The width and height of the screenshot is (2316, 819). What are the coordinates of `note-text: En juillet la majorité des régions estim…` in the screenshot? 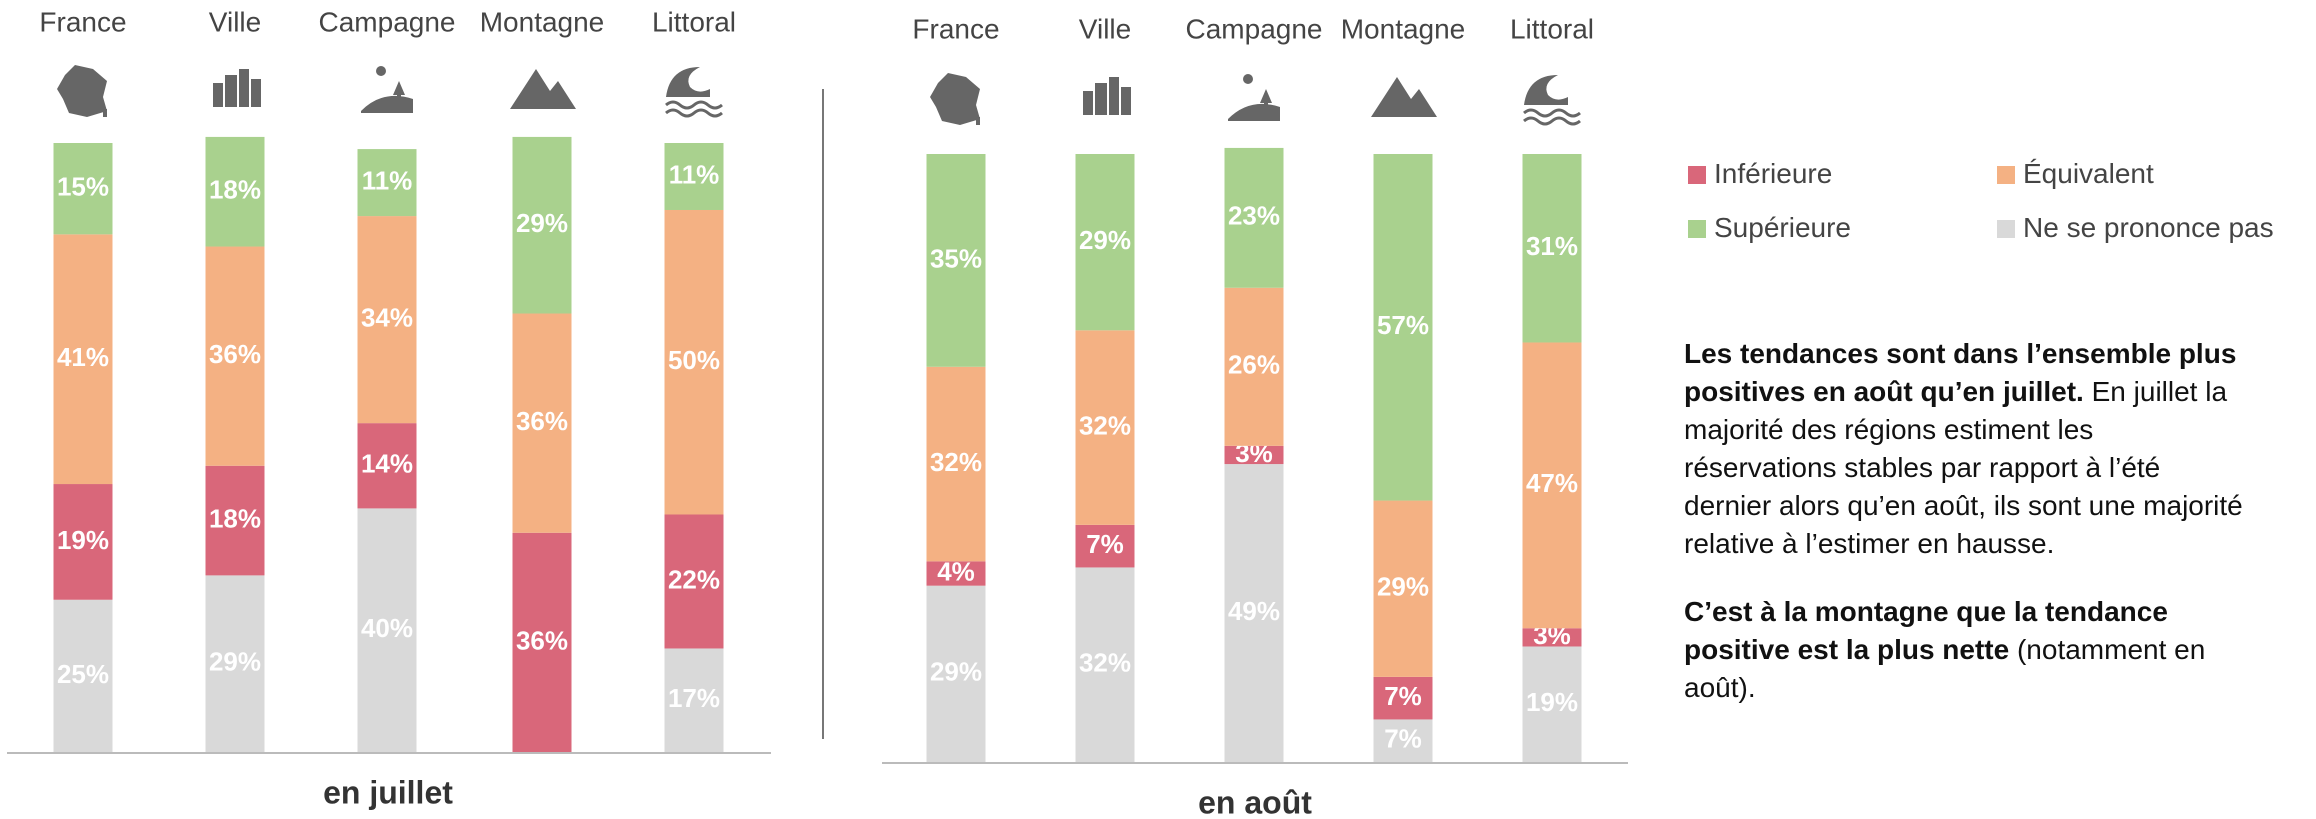 It's located at (1963, 467).